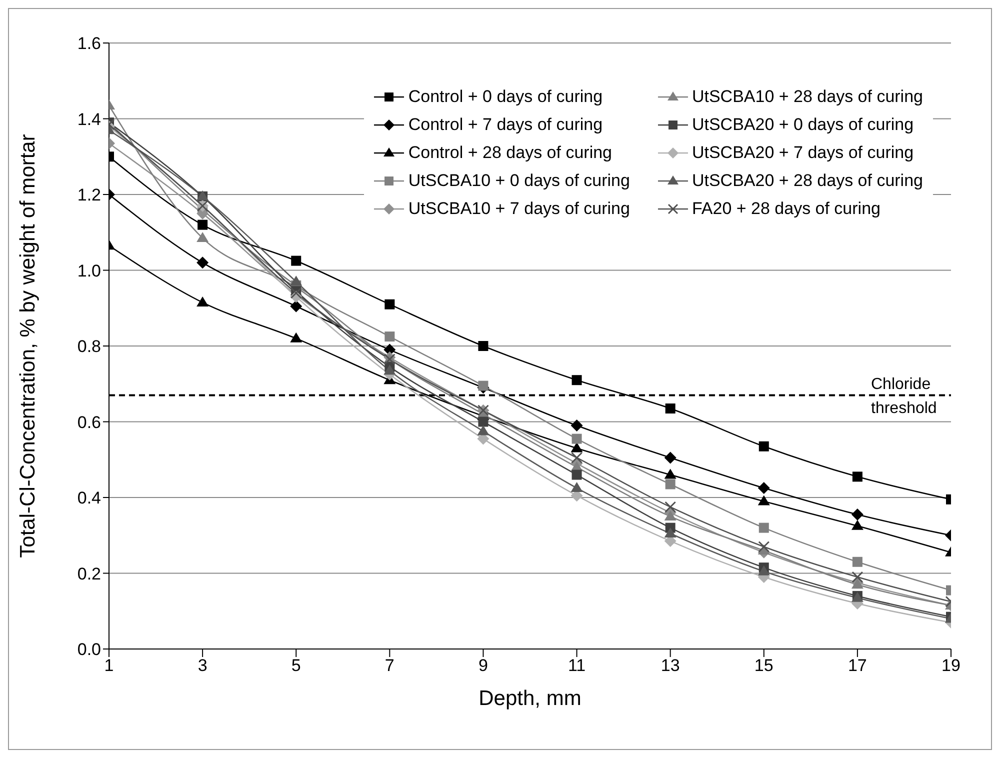 The image size is (1000, 759). I want to click on x-tick-label: 11, so click(577, 666).